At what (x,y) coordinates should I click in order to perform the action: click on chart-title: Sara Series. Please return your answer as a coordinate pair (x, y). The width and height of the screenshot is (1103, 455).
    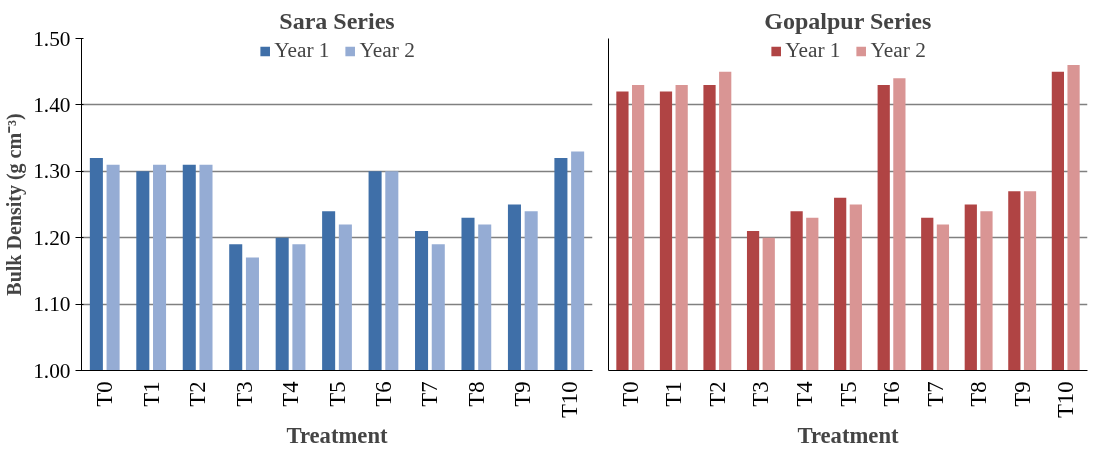
    Looking at the image, I should click on (337, 20).